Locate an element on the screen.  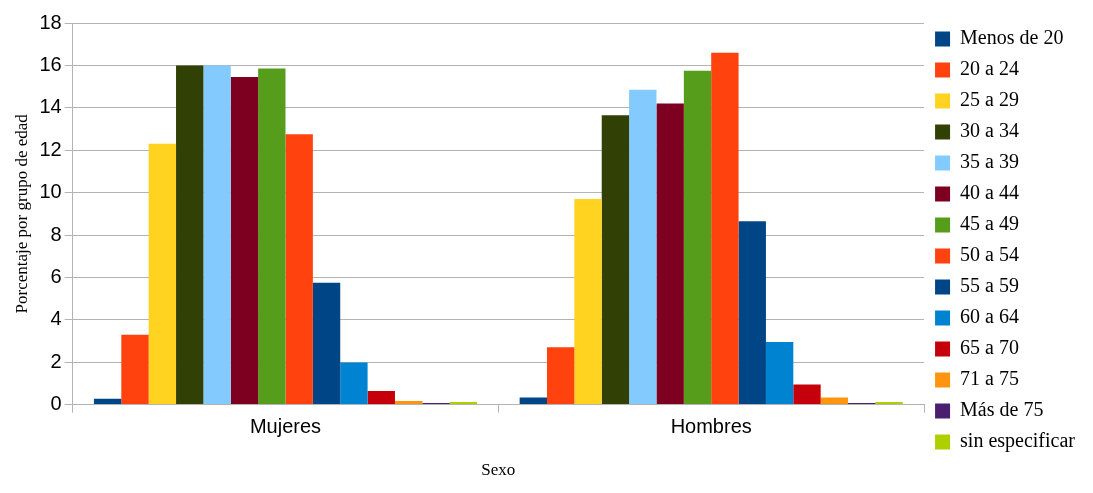
y-tick-label: 6 is located at coordinates (56, 275).